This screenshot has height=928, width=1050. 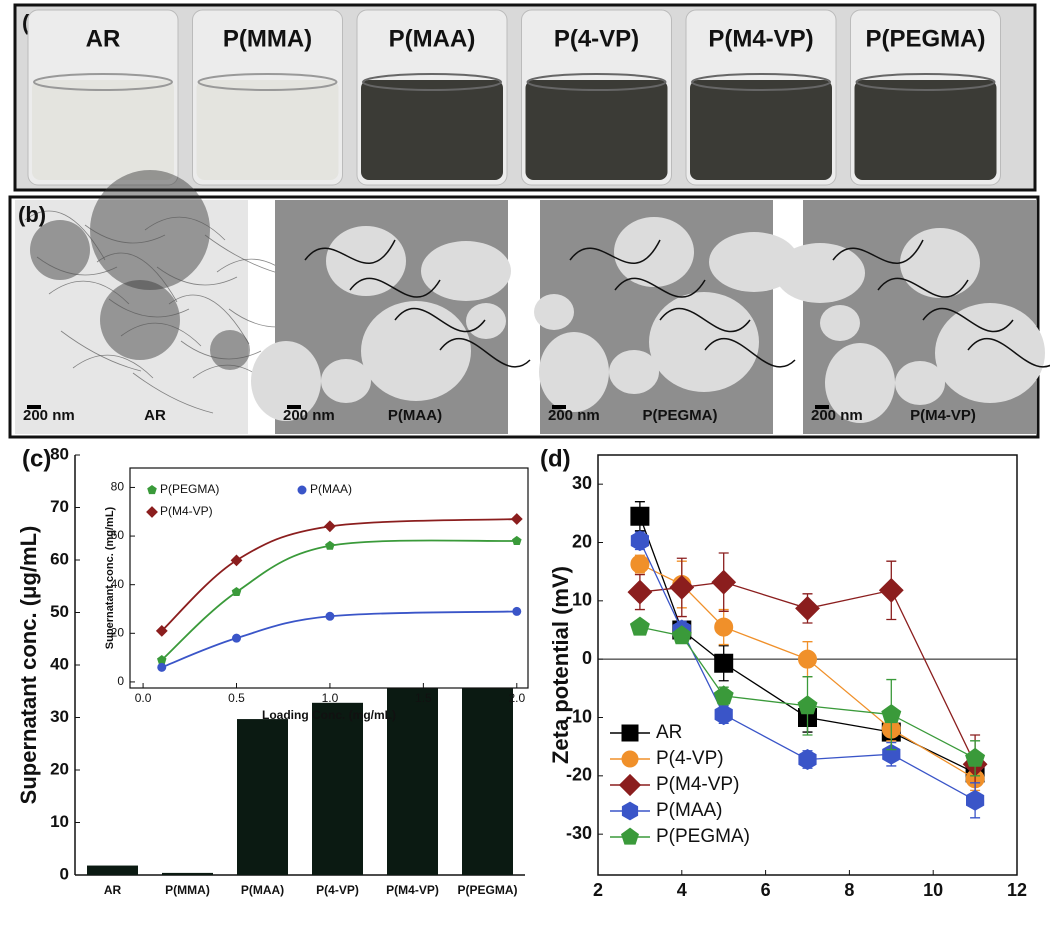 What do you see at coordinates (59, 821) in the screenshot?
I see `y-tick-label: 10` at bounding box center [59, 821].